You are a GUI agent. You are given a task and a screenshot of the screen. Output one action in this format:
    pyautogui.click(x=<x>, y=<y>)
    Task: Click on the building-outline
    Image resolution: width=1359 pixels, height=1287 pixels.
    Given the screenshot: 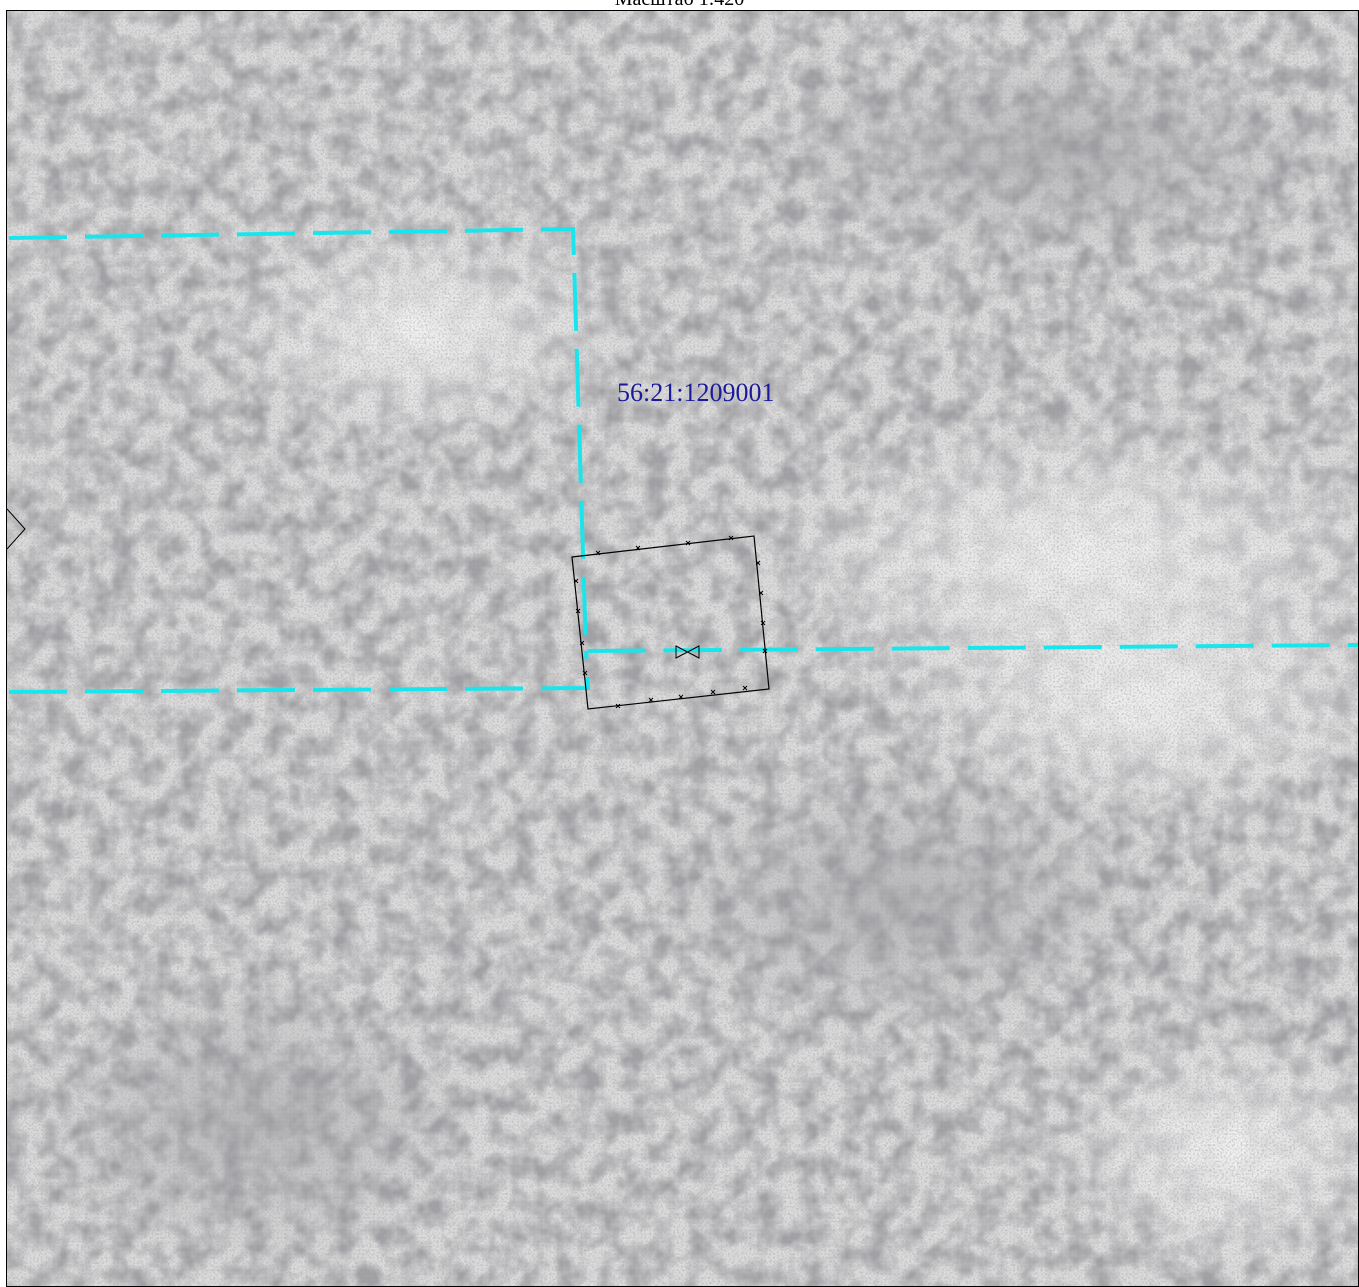 What is the action you would take?
    pyautogui.click(x=670, y=622)
    